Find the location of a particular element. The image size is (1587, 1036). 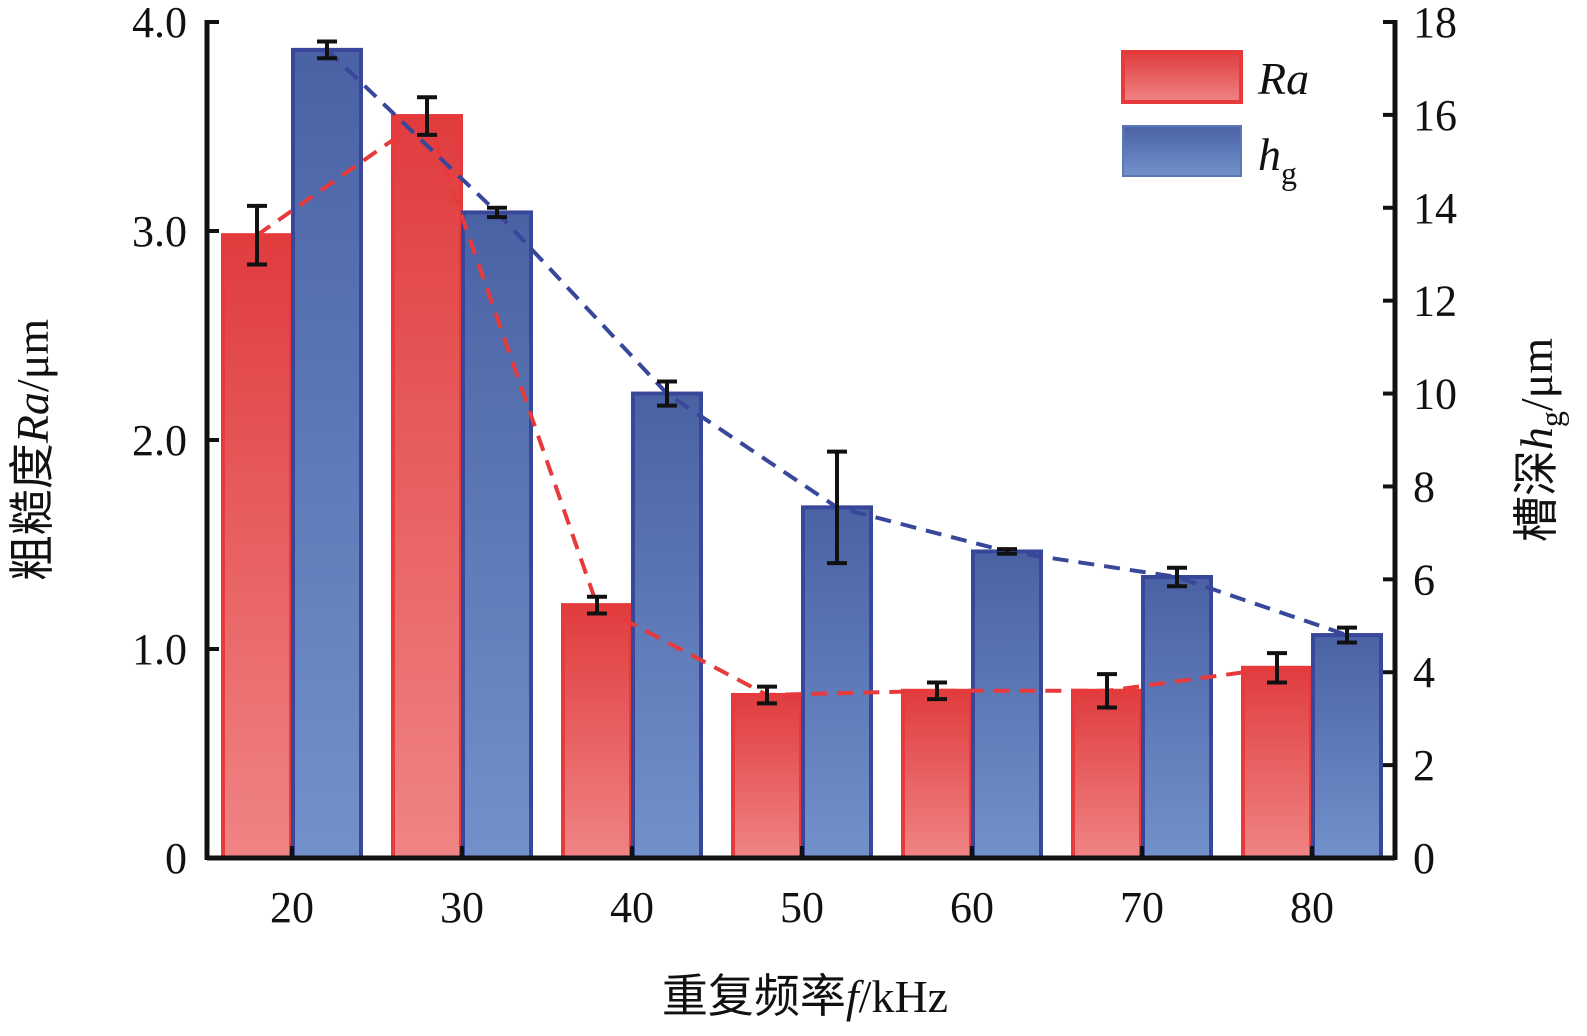

legend-label-ra: Ra is located at coordinates (1283, 78).